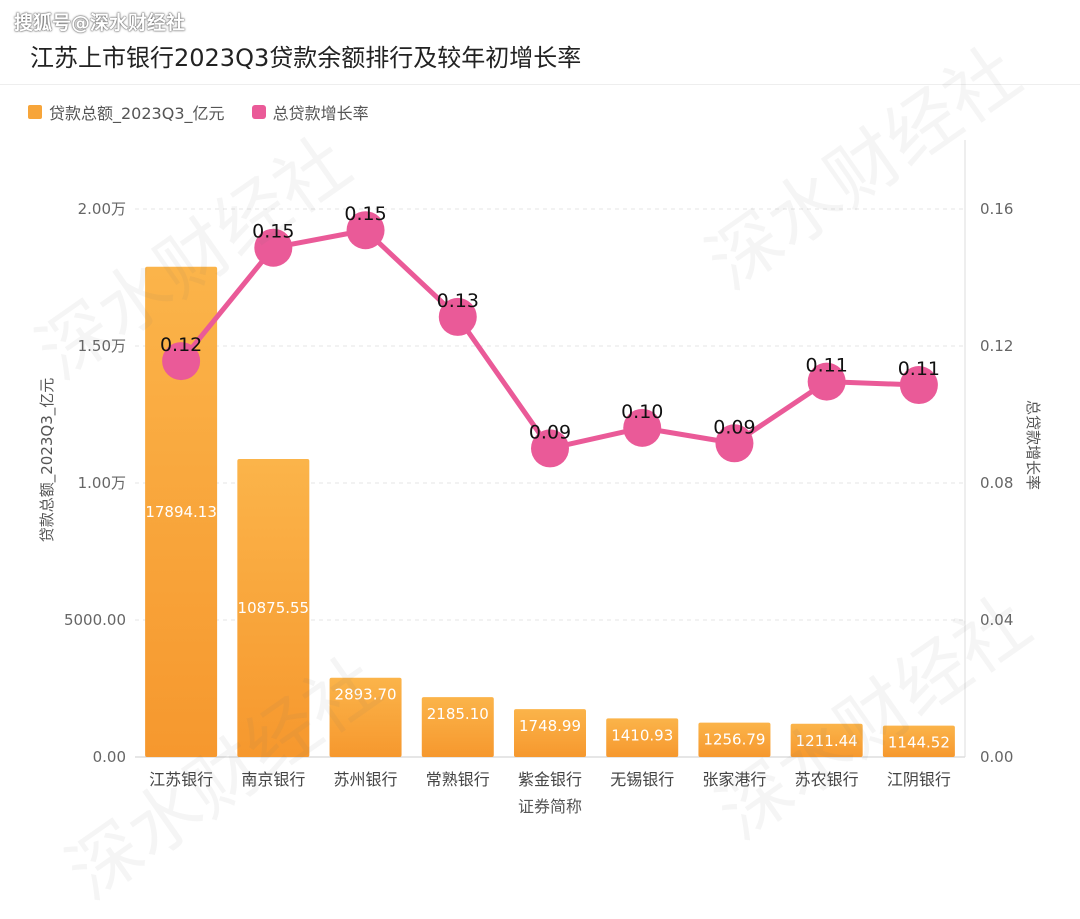  Describe the element at coordinates (306, 58) in the screenshot. I see `chart-title: 江苏上市银行2023Q3贷款余额排行及较年初增长率` at that location.